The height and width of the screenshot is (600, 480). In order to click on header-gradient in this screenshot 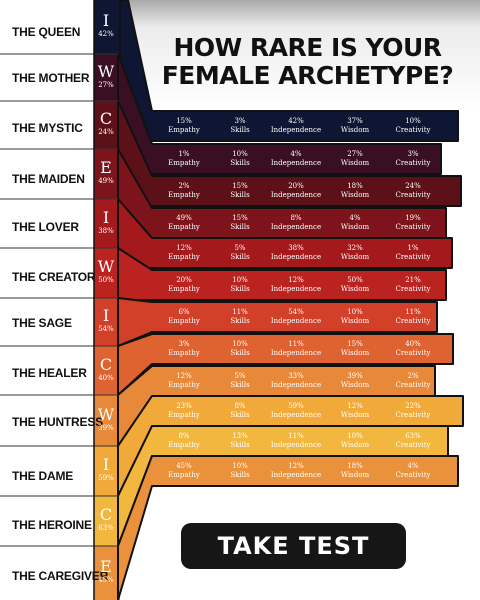, I will do `click(287, 55)`.